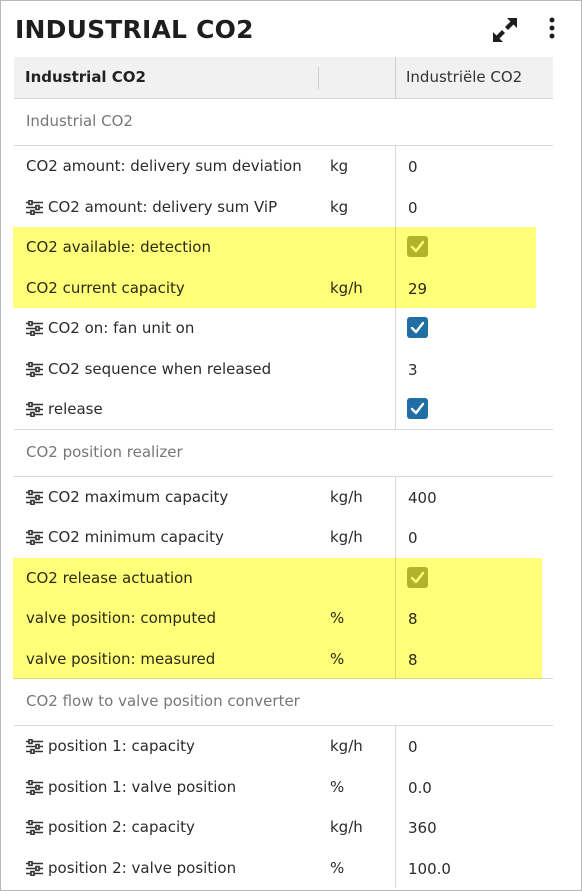  Describe the element at coordinates (121, 328) in the screenshot. I see `row-name: CO2 on: fan unit on` at that location.